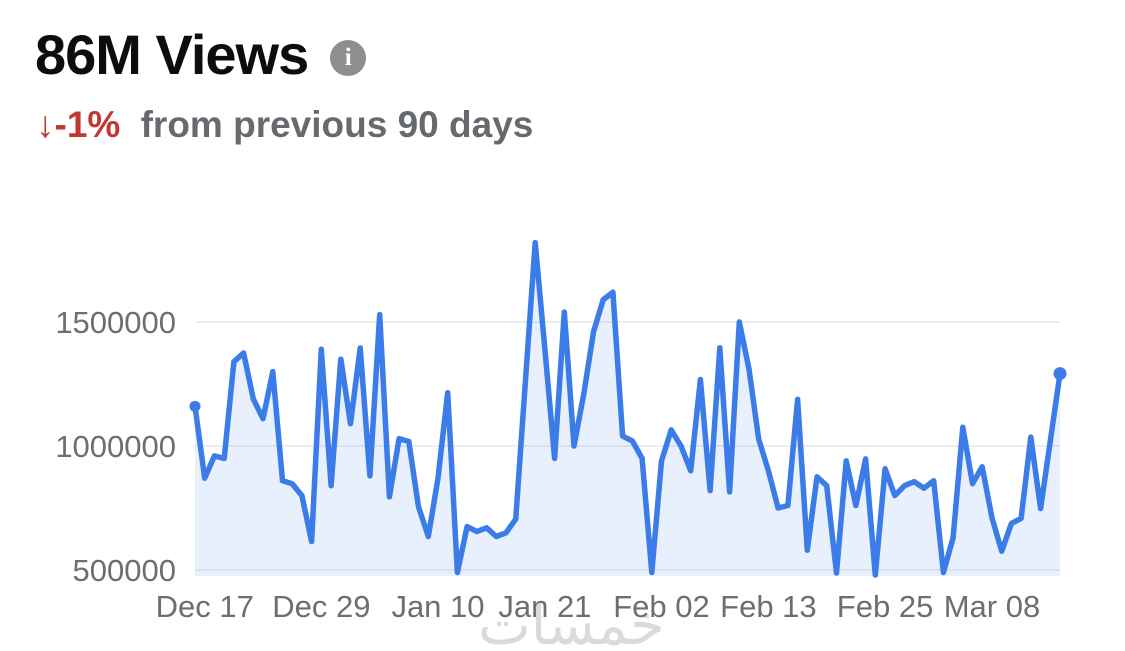 This screenshot has height=651, width=1125. I want to click on x-axis-label: Dec 29, so click(321, 606).